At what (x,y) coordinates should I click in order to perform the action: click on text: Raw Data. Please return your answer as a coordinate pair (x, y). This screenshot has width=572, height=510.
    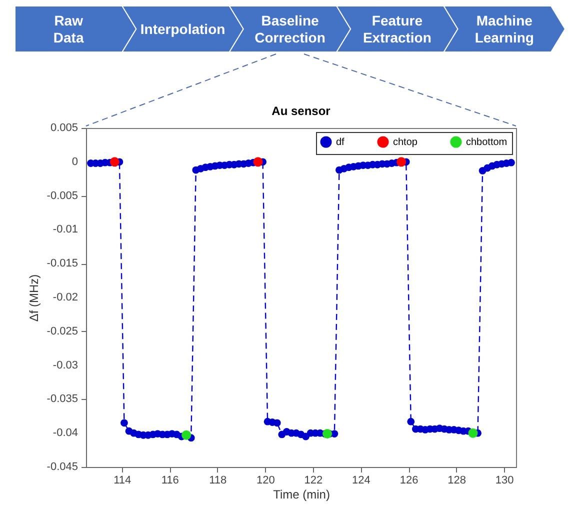
    Looking at the image, I should click on (68, 29).